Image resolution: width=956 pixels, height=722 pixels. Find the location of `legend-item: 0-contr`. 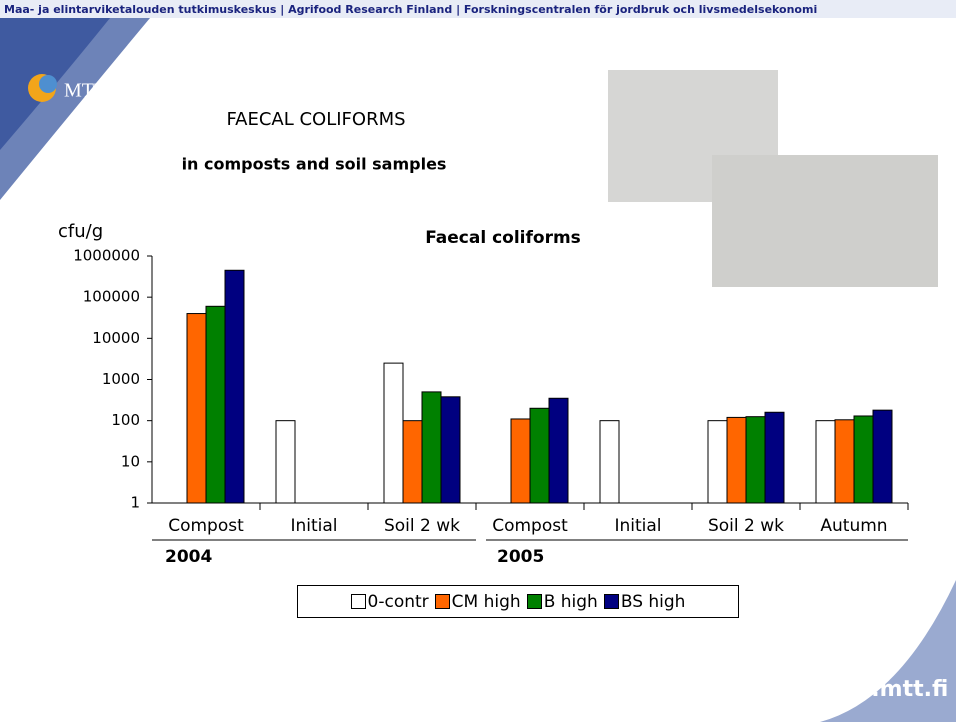

legend-item: 0-contr is located at coordinates (389, 601).